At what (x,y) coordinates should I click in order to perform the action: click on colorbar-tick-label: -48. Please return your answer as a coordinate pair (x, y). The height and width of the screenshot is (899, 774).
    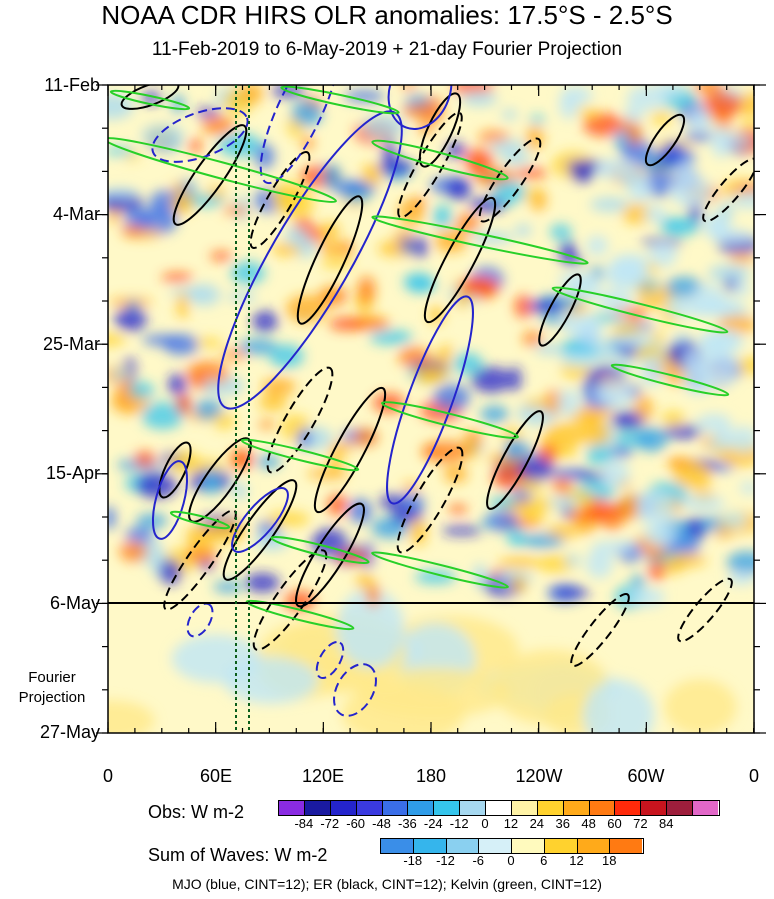
    Looking at the image, I should click on (381, 823).